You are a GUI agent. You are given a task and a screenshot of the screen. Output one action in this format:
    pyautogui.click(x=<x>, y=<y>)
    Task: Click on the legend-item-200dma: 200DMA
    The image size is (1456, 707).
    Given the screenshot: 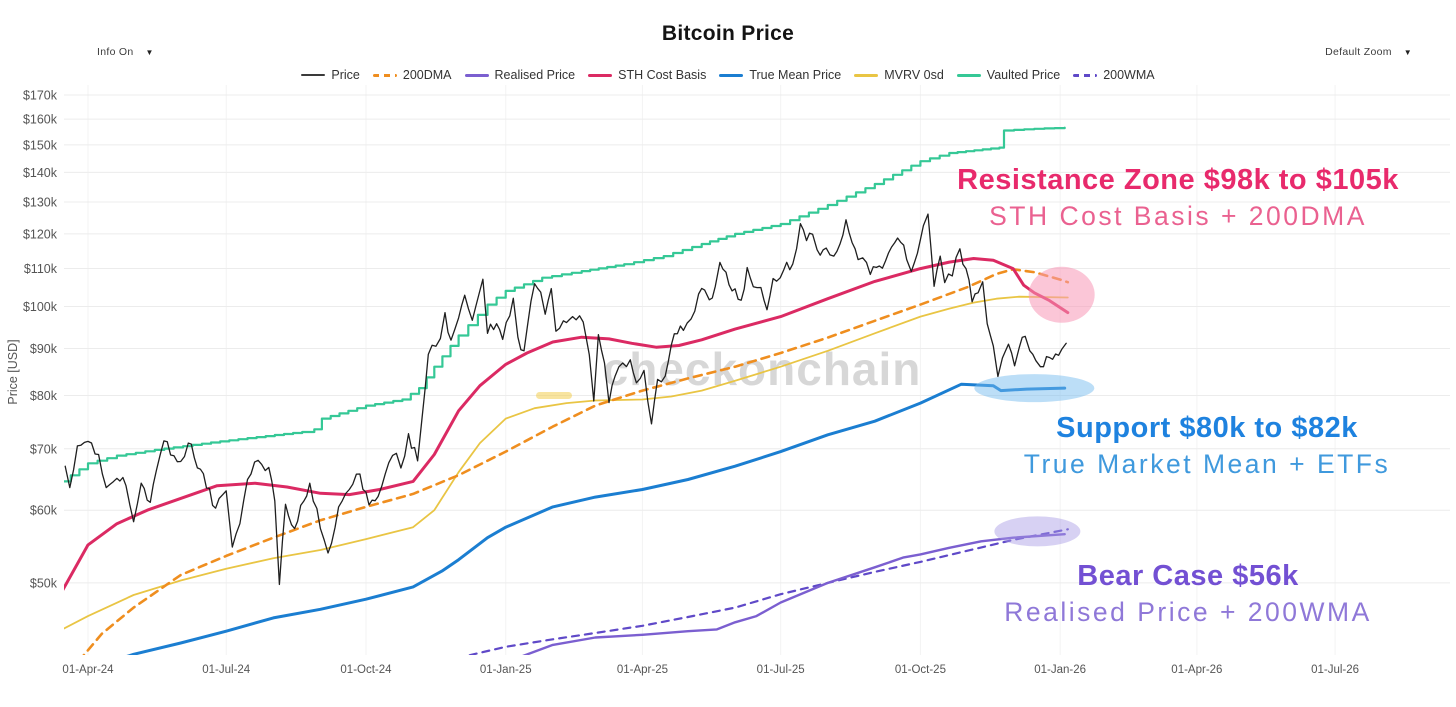 What is the action you would take?
    pyautogui.click(x=412, y=75)
    